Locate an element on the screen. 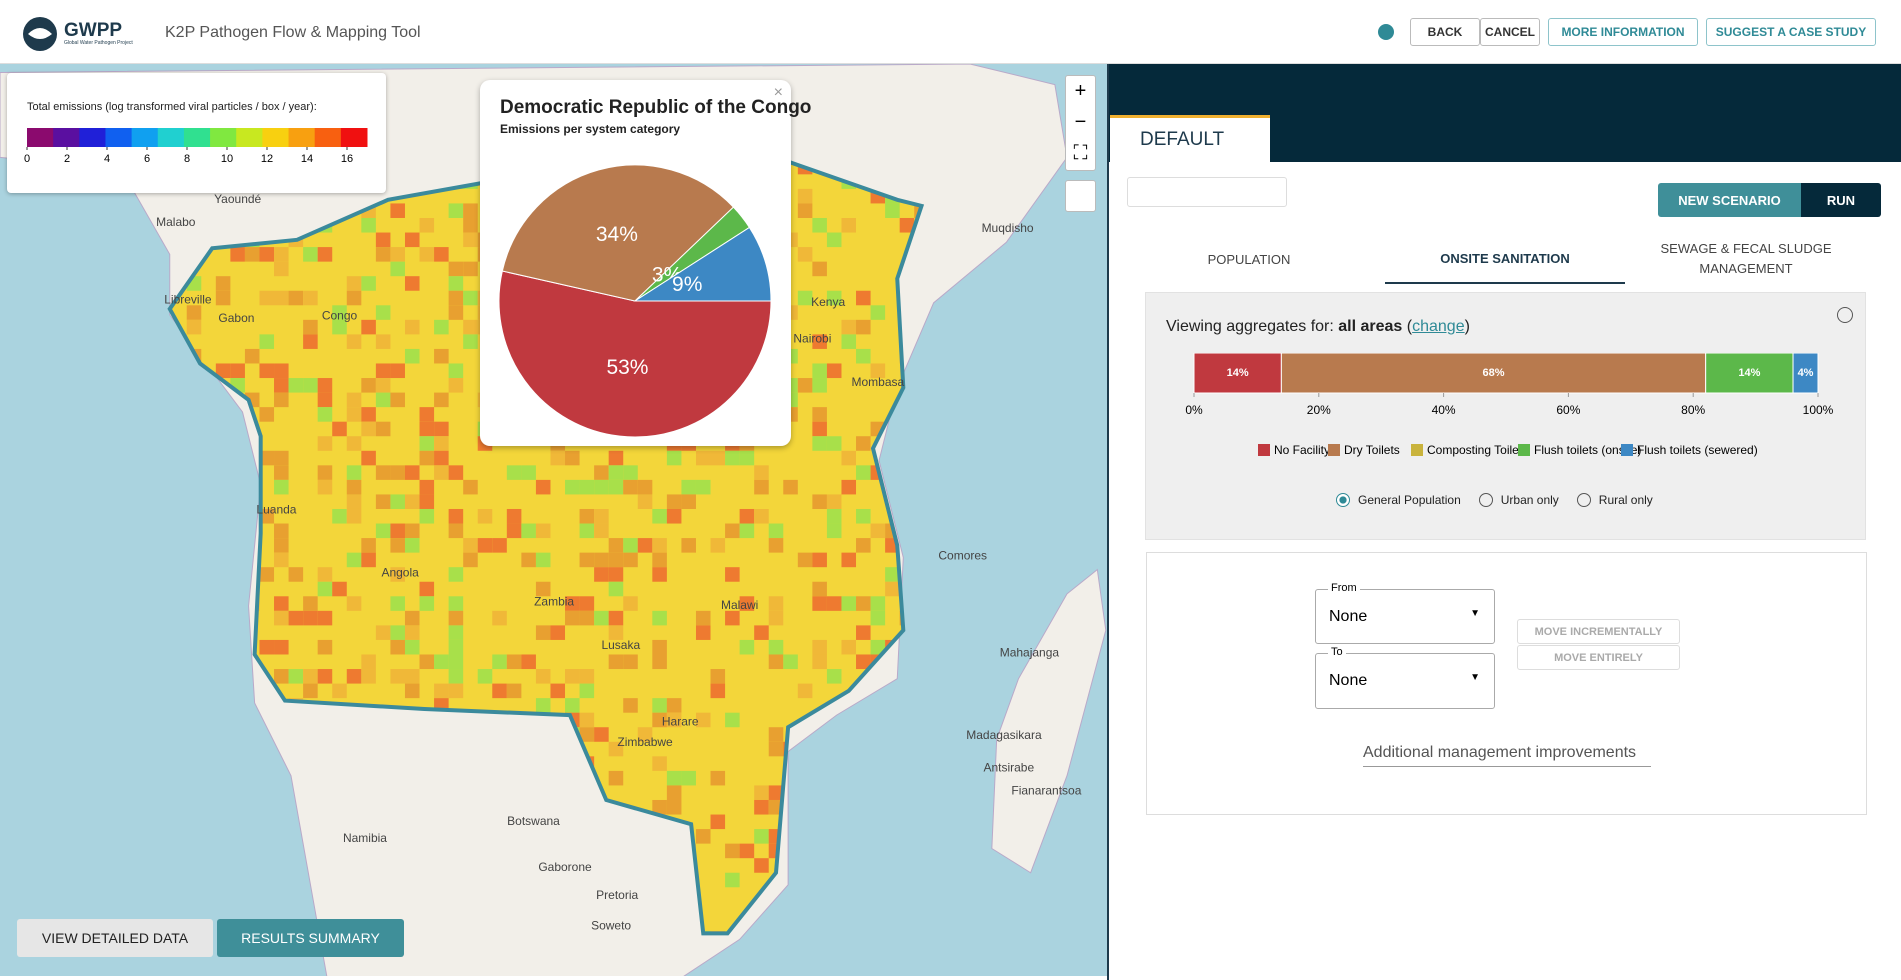 Image resolution: width=1901 pixels, height=980 pixels. back: BACK is located at coordinates (1445, 32).